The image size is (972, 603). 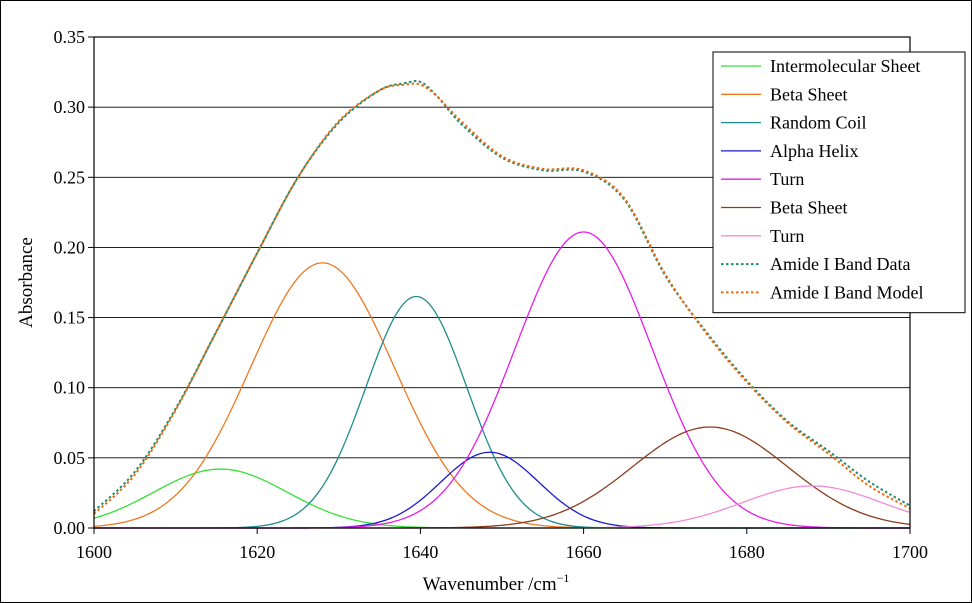 What do you see at coordinates (910, 552) in the screenshot?
I see `x-tick-label: 1700` at bounding box center [910, 552].